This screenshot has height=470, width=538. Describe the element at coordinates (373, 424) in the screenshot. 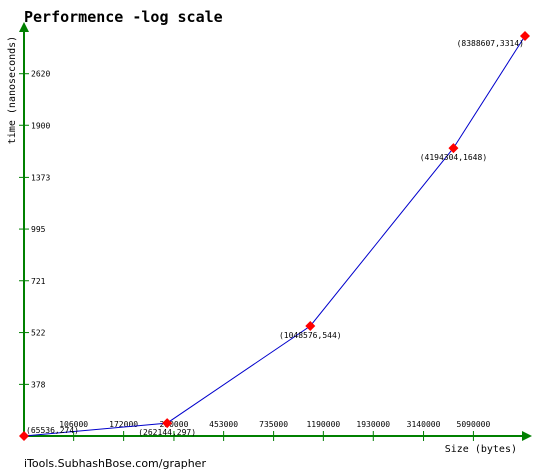

I see `x-tick-label-6: 1930000` at that location.